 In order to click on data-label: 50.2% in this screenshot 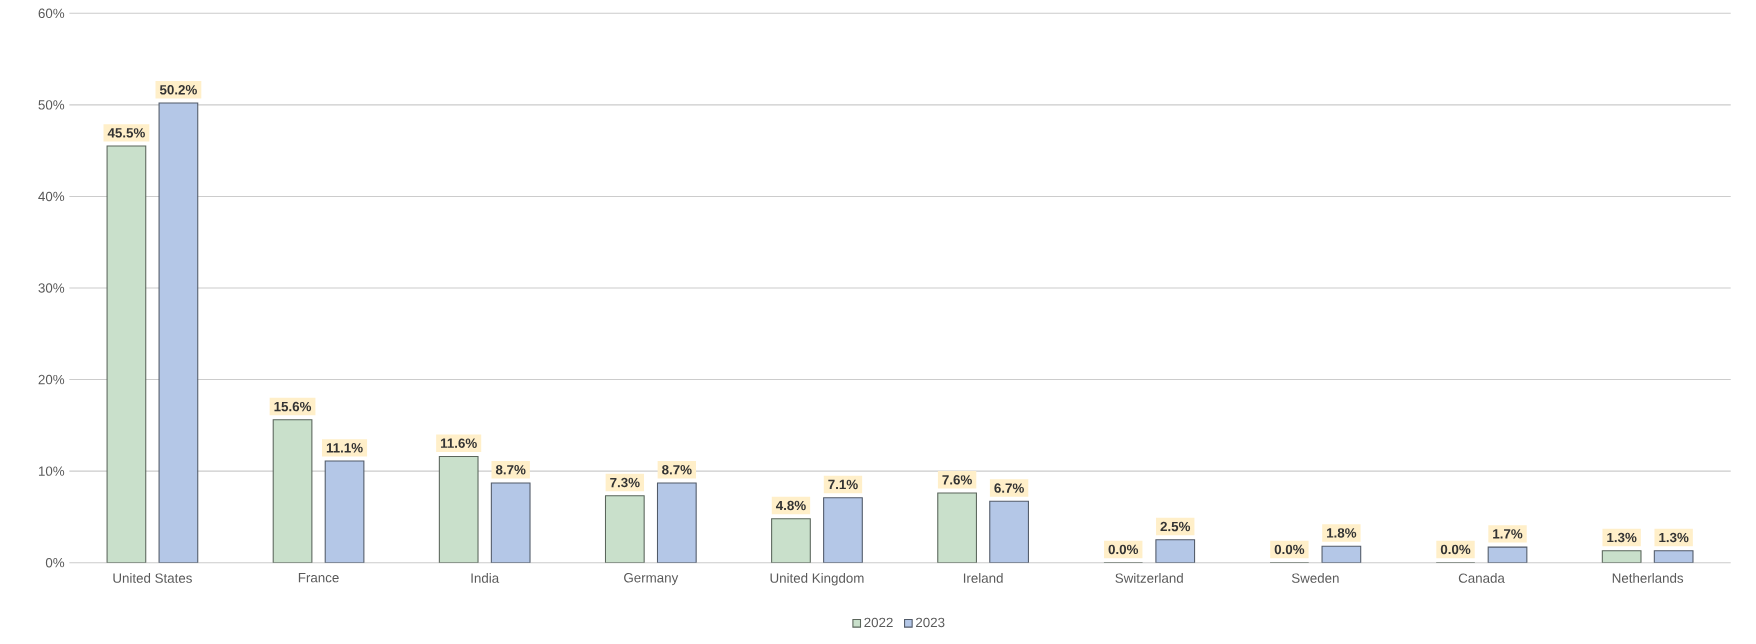, I will do `click(178, 90)`.